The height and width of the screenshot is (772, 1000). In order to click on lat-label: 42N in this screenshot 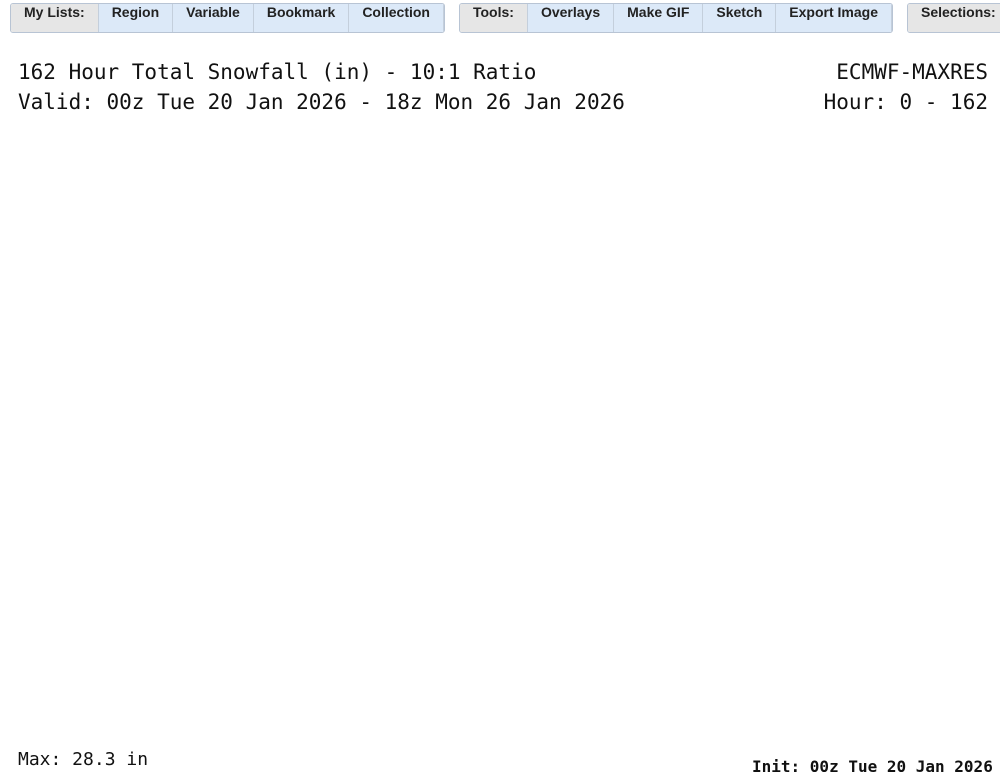, I will do `click(33, 184)`.